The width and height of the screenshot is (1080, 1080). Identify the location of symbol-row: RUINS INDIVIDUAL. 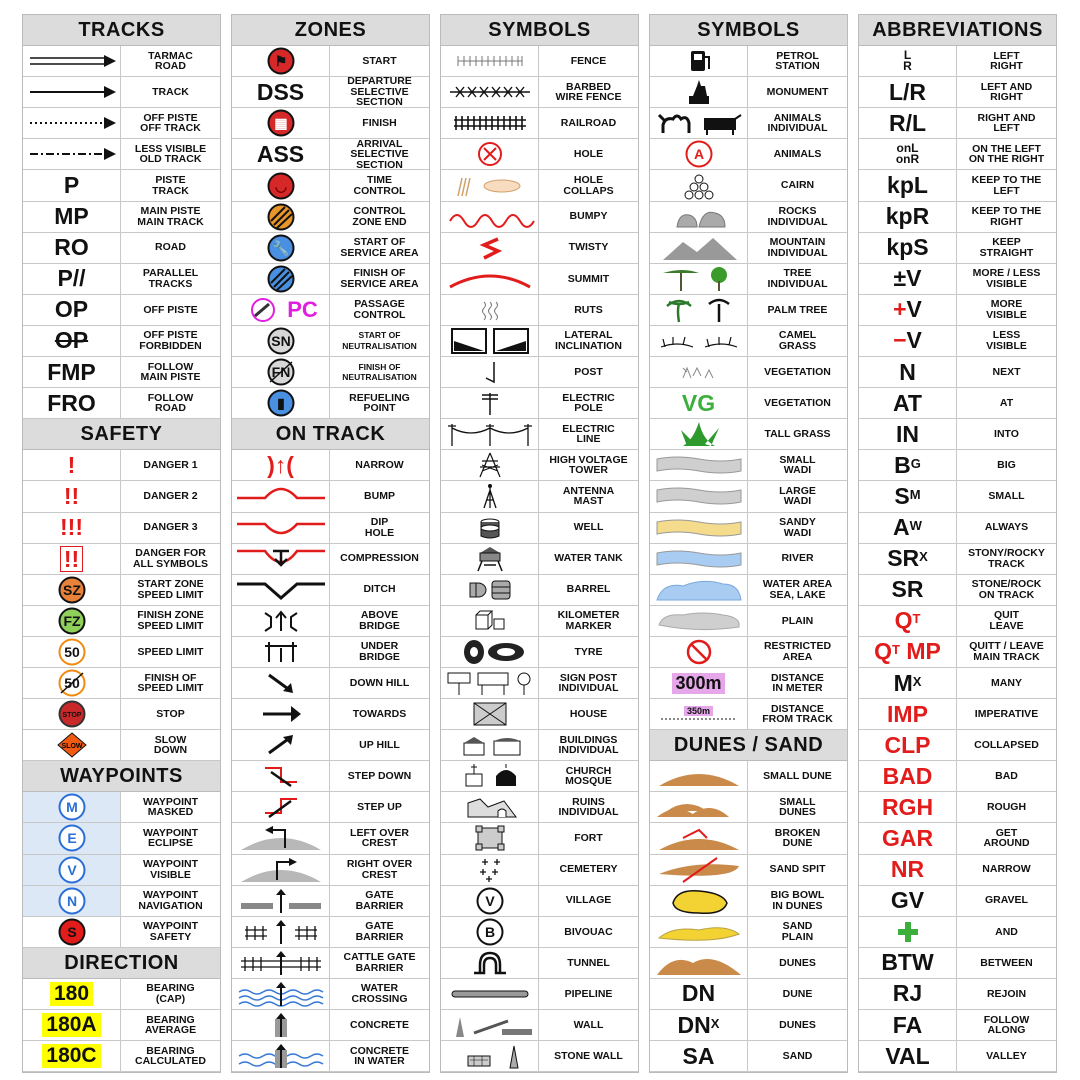
(539, 808).